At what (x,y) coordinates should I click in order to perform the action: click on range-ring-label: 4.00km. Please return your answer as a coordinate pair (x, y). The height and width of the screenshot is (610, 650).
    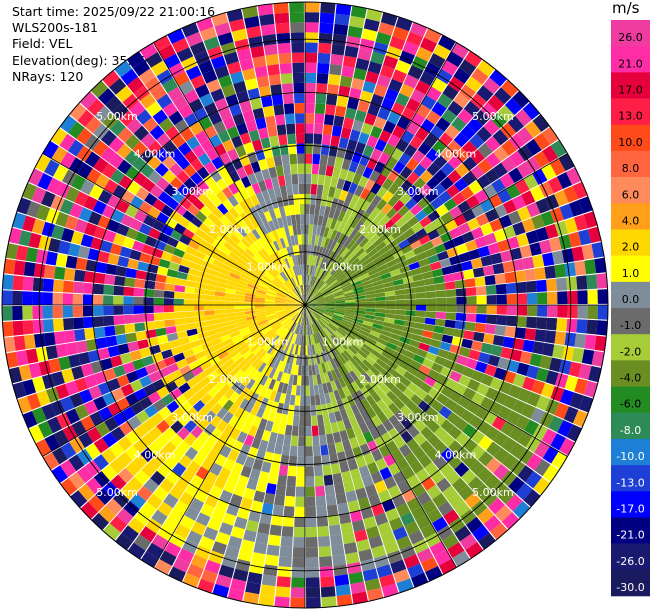
    Looking at the image, I should click on (155, 154).